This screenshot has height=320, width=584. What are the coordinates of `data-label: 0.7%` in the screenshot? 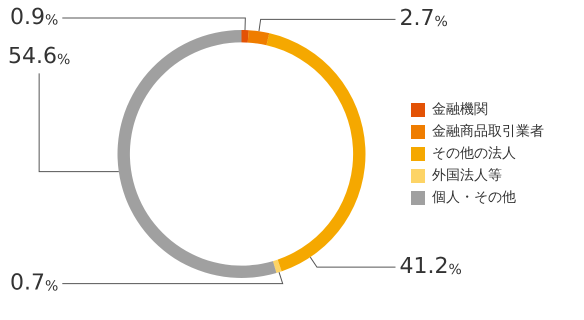 It's located at (34, 283).